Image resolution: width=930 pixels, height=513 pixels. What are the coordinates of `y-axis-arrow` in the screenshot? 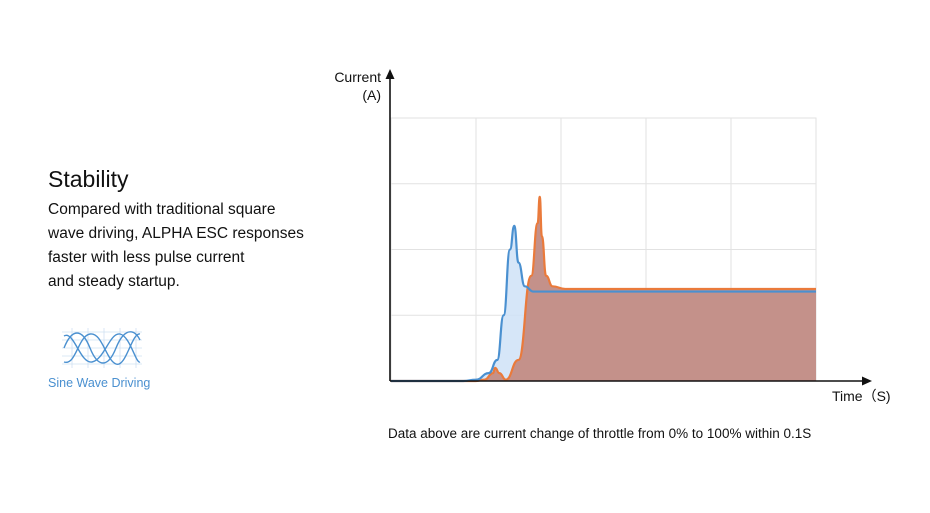 It's located at (390, 74).